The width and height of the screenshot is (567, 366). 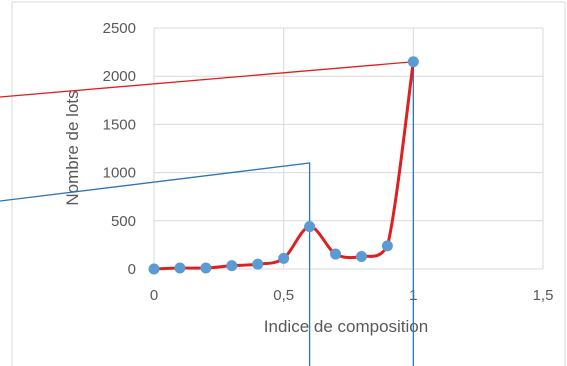 I want to click on y-tick-label-5: 2500, so click(x=119, y=28).